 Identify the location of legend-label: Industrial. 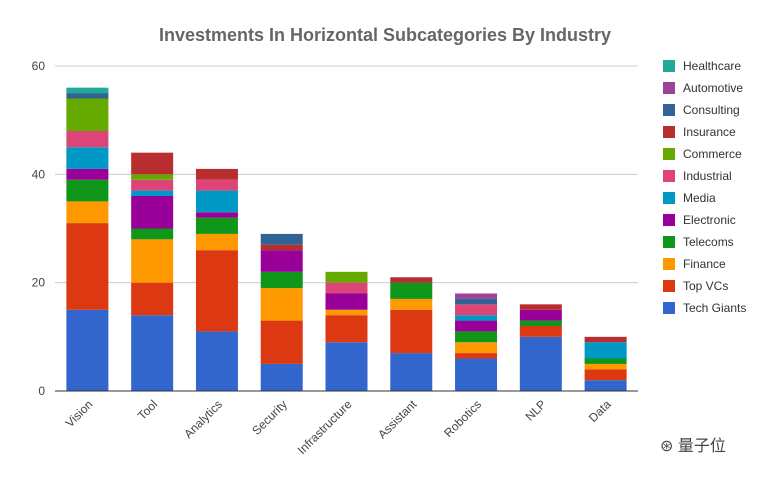
(707, 176).